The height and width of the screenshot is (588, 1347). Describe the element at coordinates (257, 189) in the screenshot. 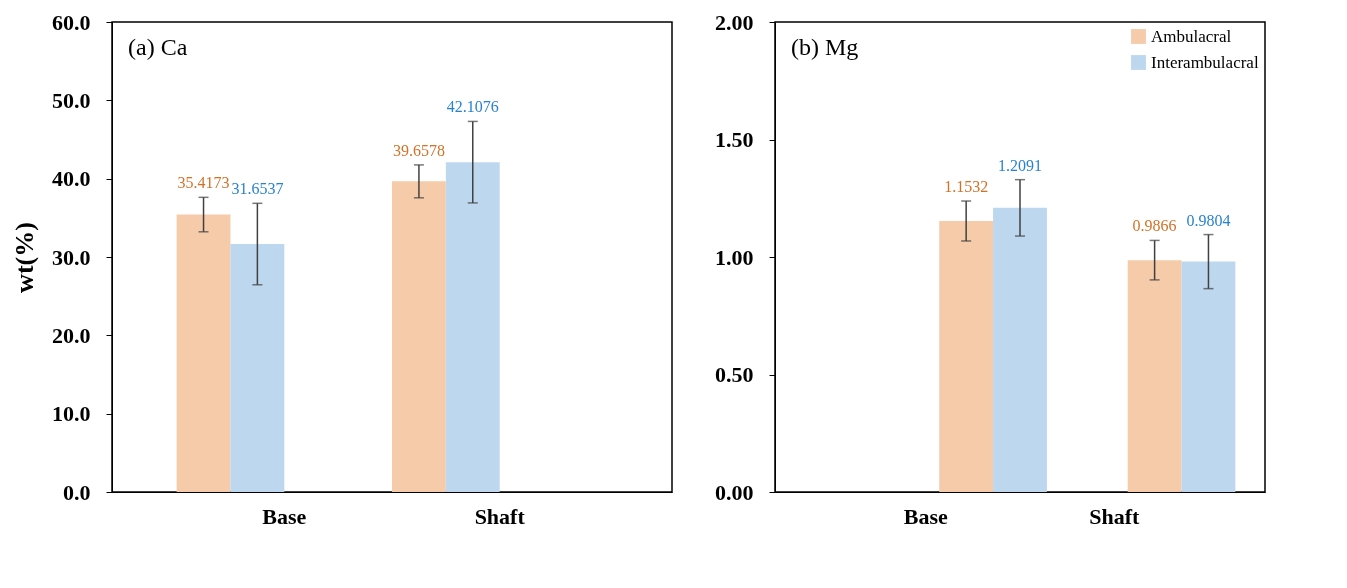

I see `data-label: 31.6537` at that location.